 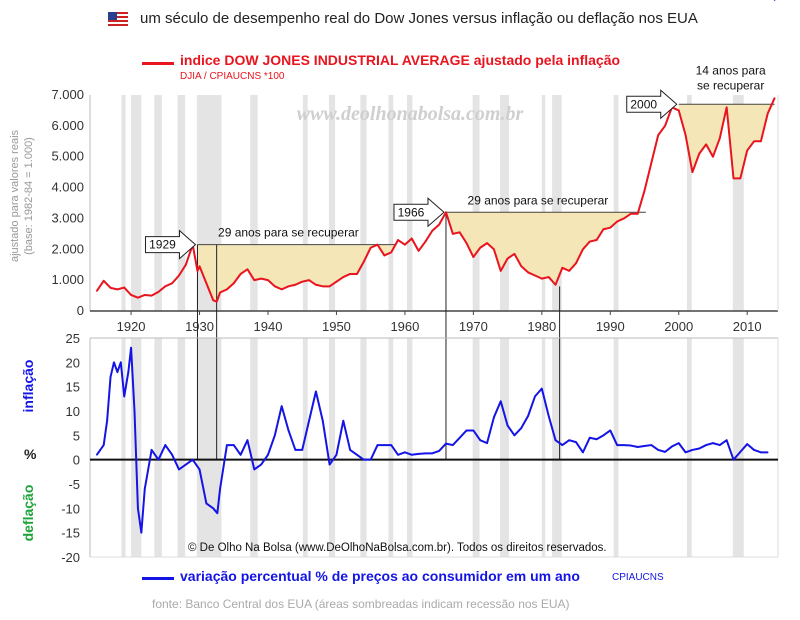 I want to click on x-tick-label: 2010, so click(x=747, y=326).